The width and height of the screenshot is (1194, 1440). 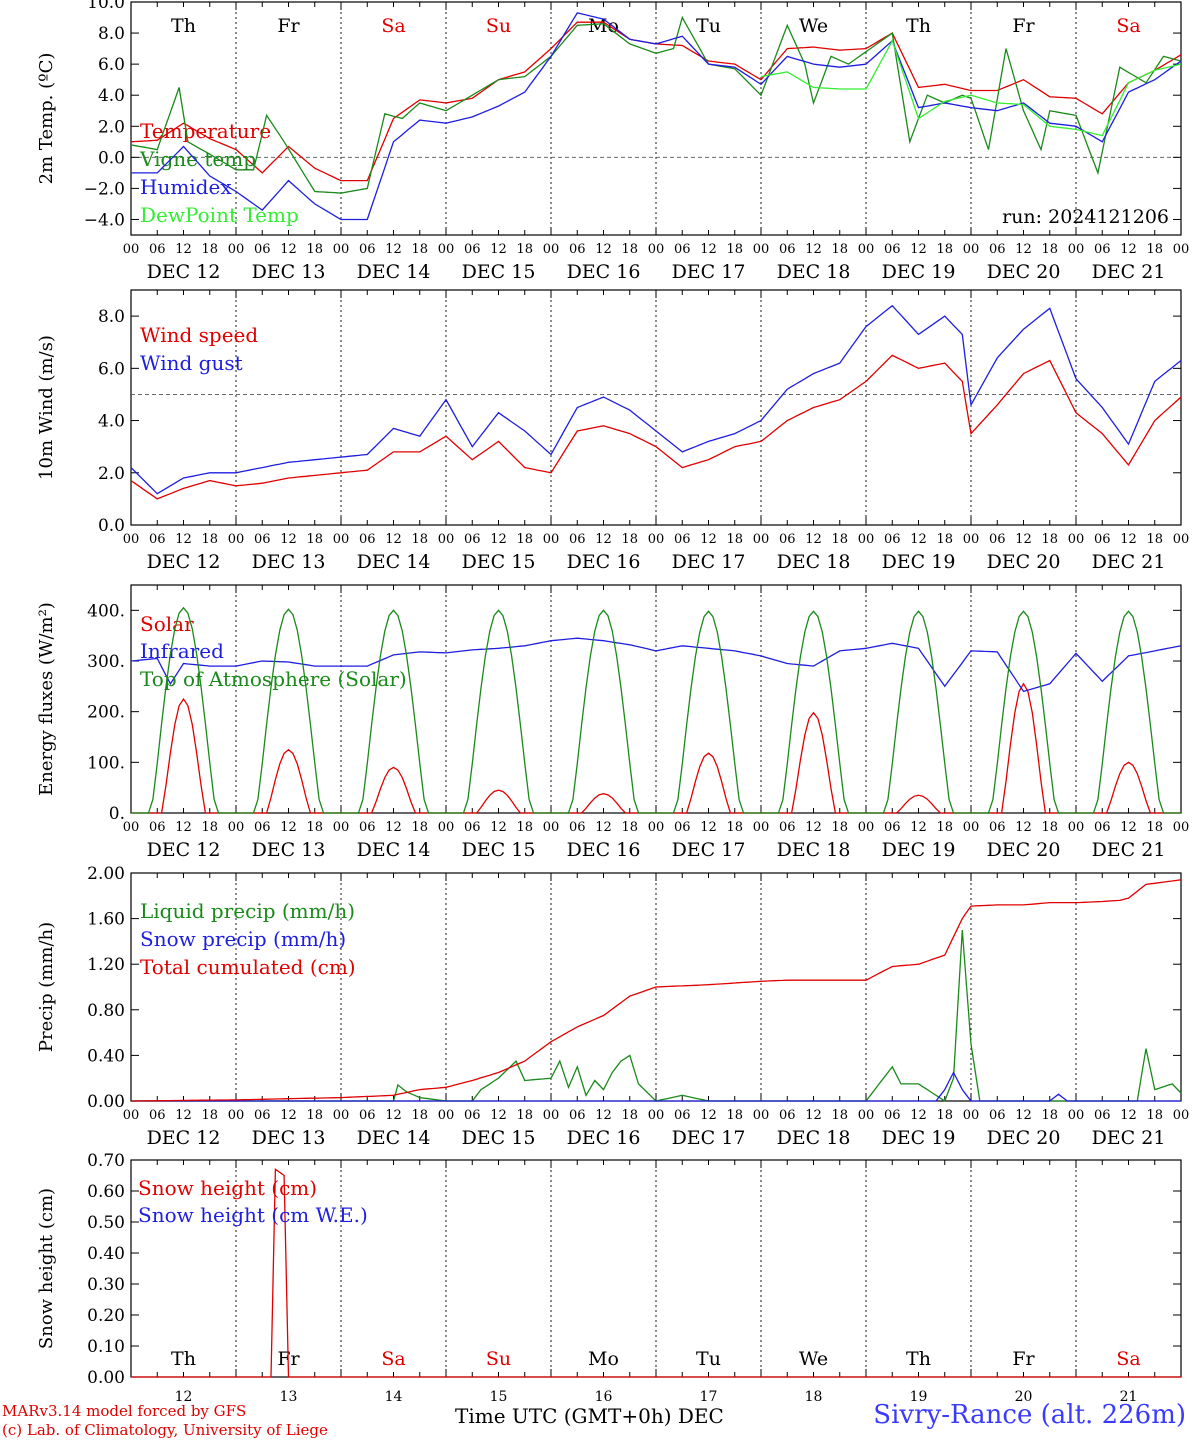 I want to click on x-day-label: DEC 18, so click(x=814, y=272).